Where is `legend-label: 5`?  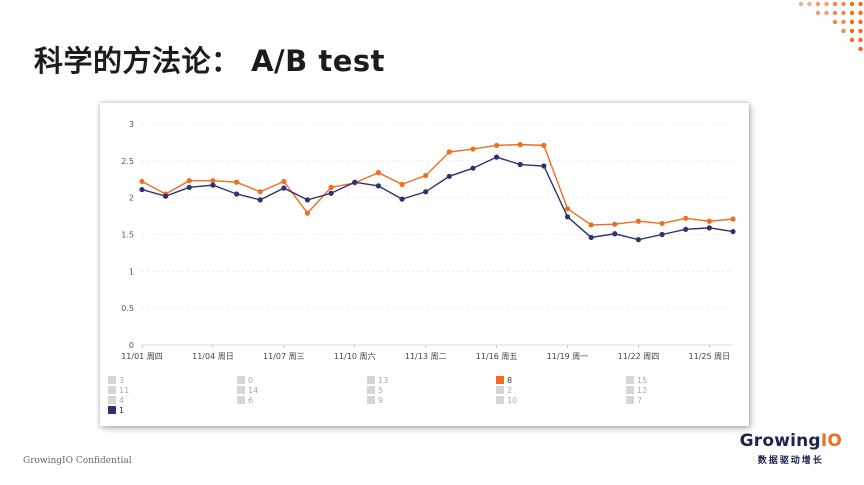
legend-label: 5 is located at coordinates (381, 390).